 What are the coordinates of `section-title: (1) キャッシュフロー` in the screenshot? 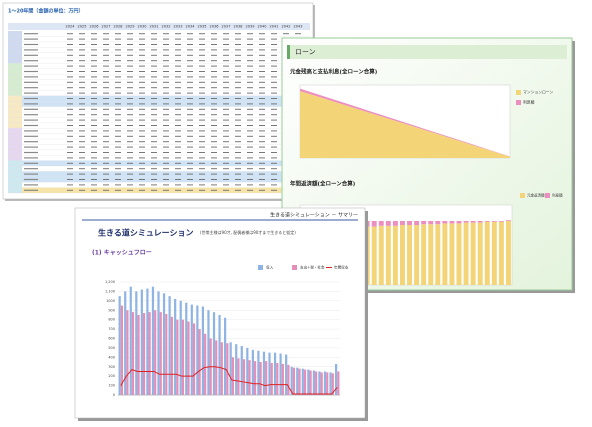 It's located at (122, 253).